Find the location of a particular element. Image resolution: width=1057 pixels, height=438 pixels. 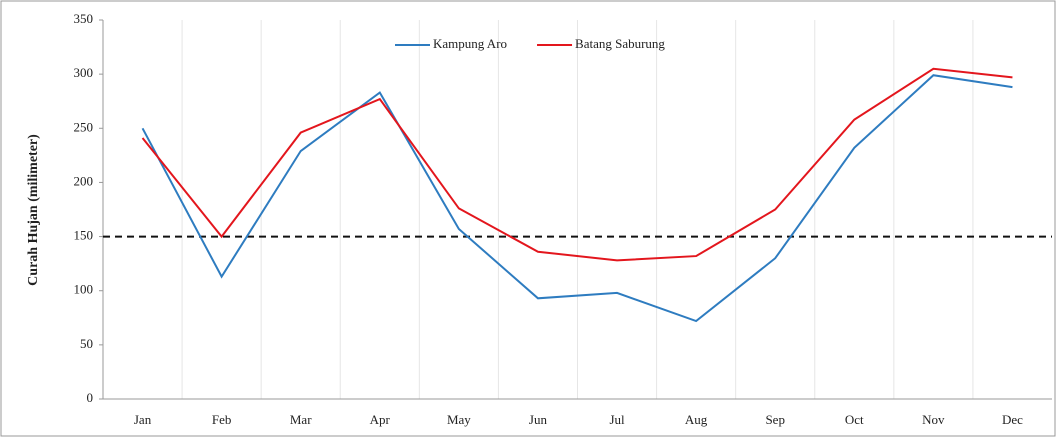

y-tick-label: 50 is located at coordinates (86, 343).